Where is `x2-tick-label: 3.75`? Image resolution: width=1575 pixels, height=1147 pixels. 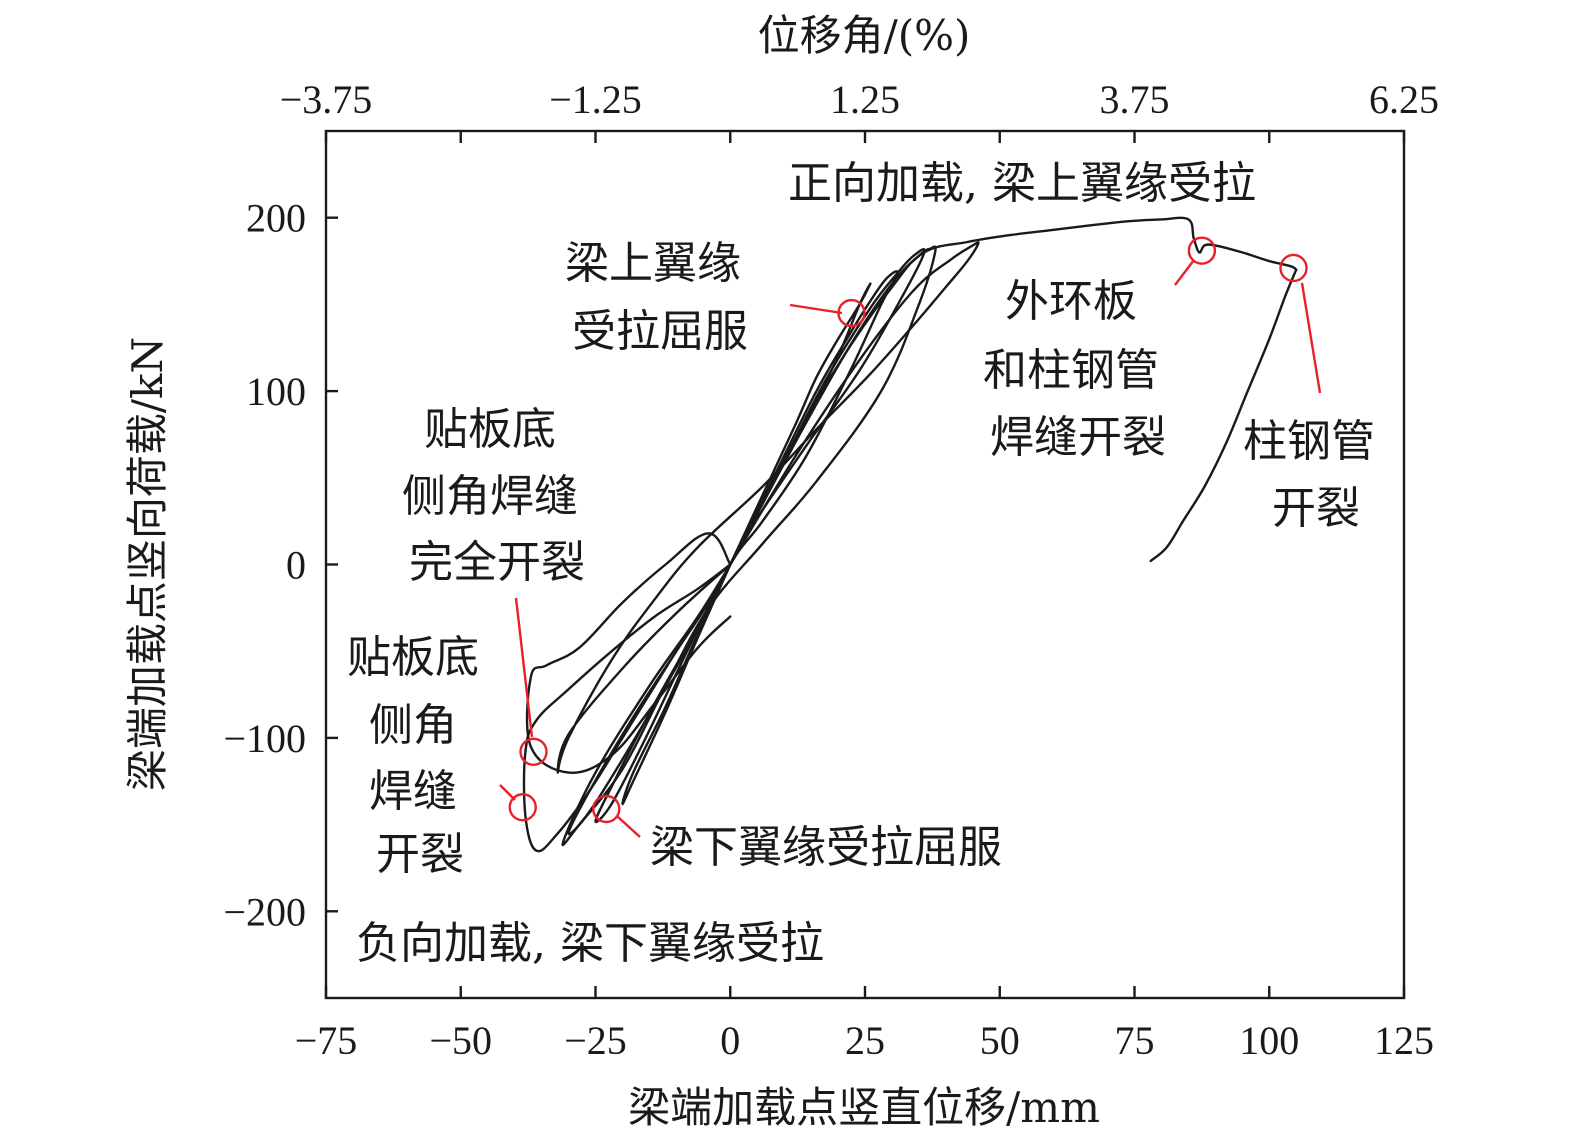
x2-tick-label: 3.75 is located at coordinates (1135, 99).